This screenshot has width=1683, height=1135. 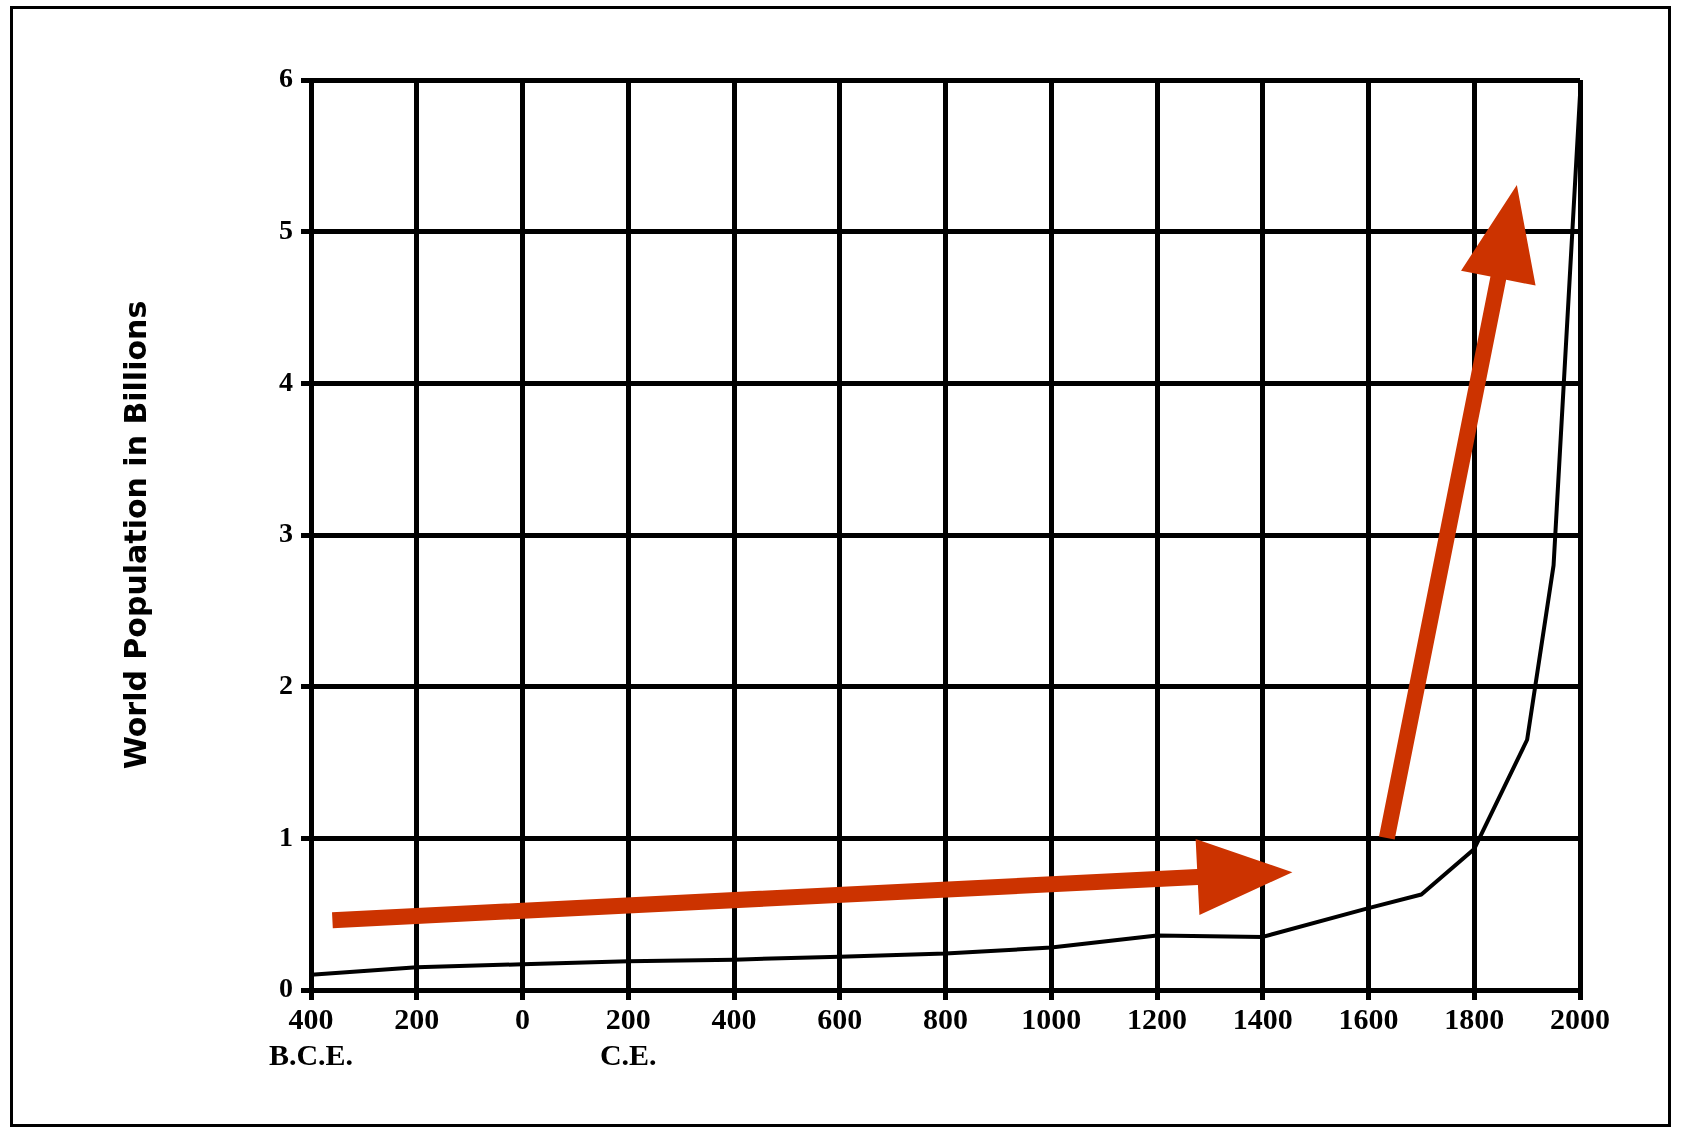 I want to click on x-tick-label: 1600, so click(x=1368, y=1018).